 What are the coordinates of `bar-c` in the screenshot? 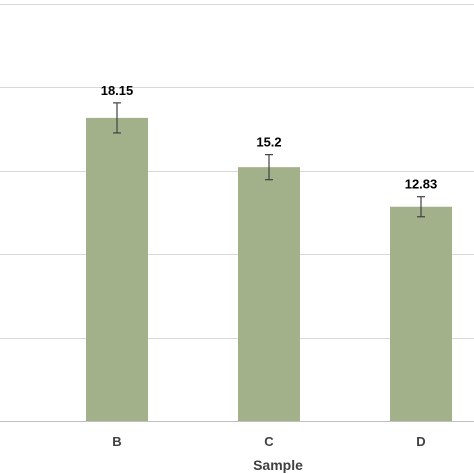 It's located at (269, 294).